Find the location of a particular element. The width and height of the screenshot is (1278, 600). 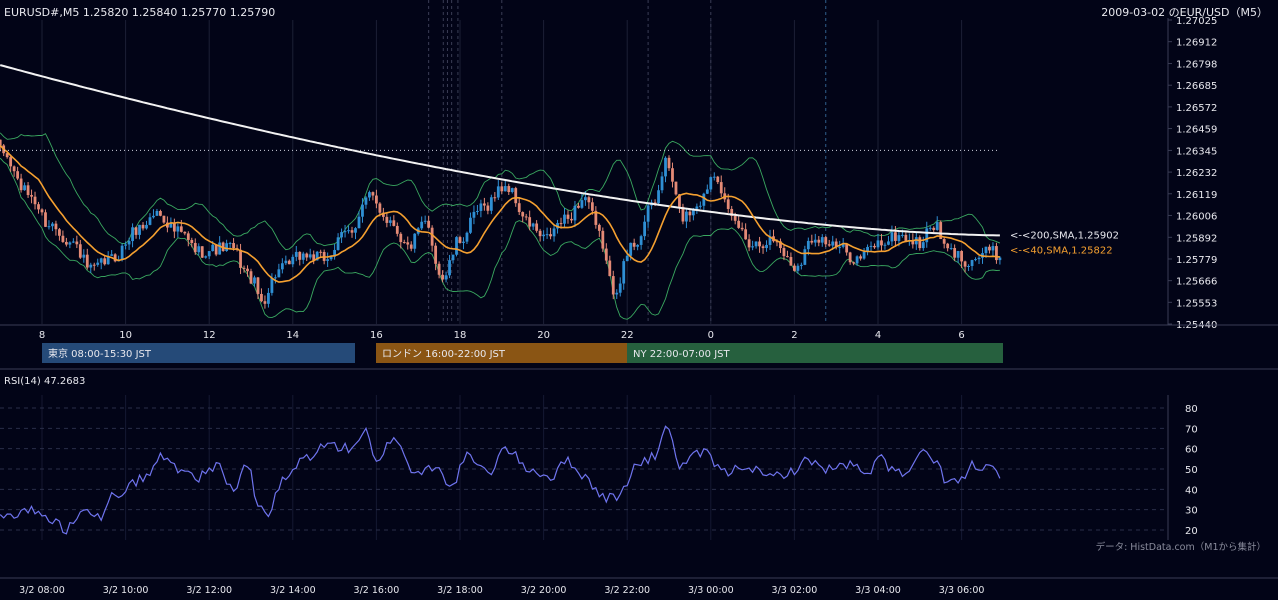

price-tick-label: 1.26345 is located at coordinates (1196, 151).